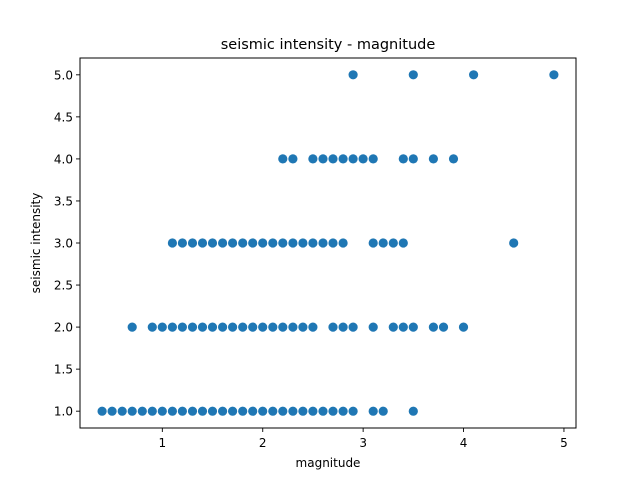 This screenshot has height=480, width=640. Describe the element at coordinates (63, 201) in the screenshot. I see `y-tick-label: 3.5` at that location.